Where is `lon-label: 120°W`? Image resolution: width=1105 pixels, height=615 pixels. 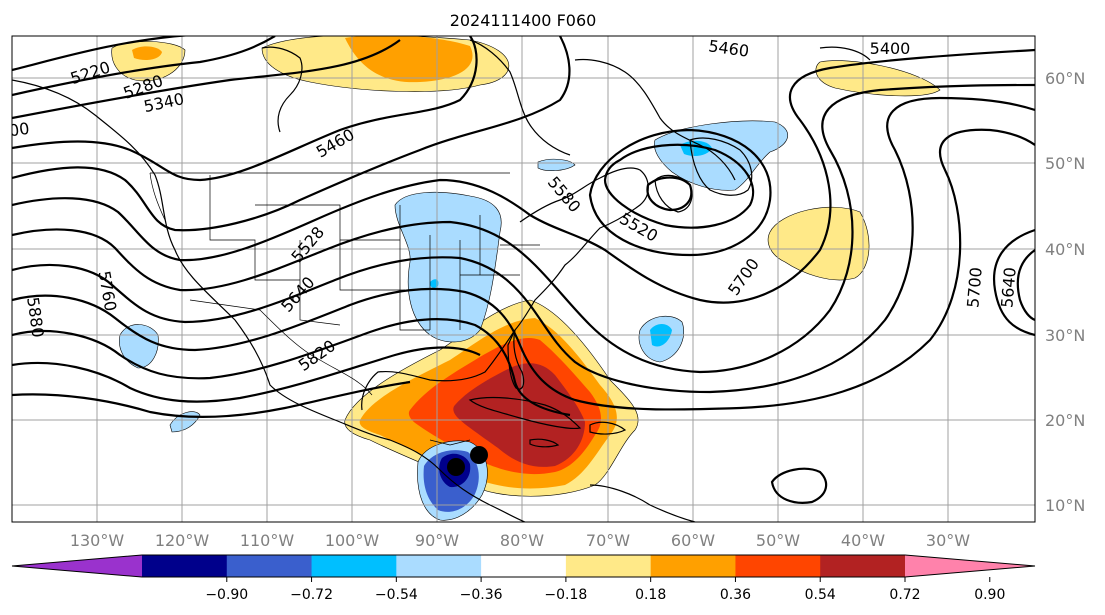 lon-label: 120°W is located at coordinates (182, 540).